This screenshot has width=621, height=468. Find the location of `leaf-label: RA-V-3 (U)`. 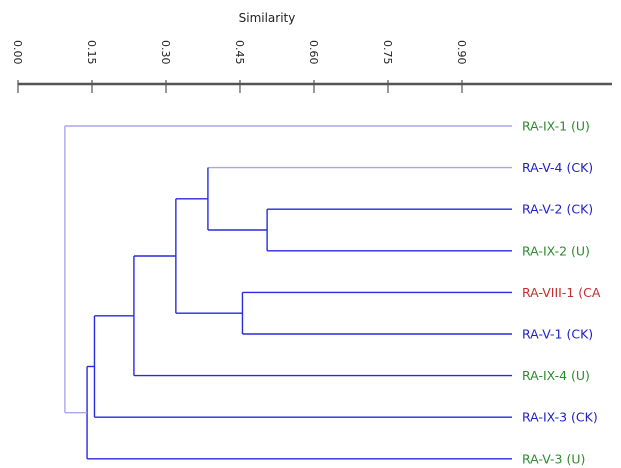

leaf-label: RA-V-3 (U) is located at coordinates (553, 458).